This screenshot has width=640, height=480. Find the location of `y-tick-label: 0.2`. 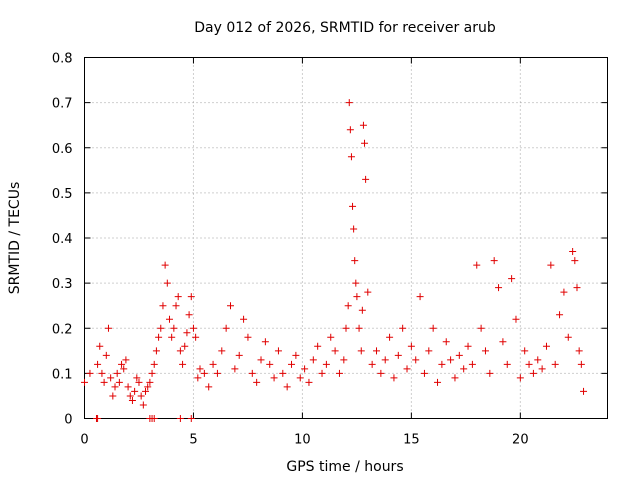

y-tick-label: 0.2 is located at coordinates (62, 329).